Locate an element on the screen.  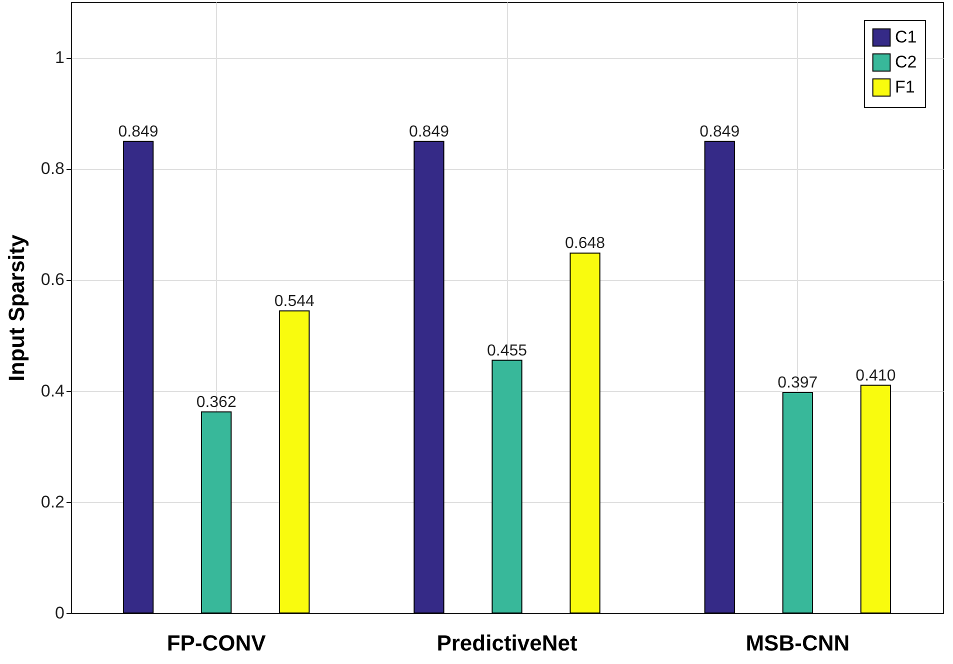
data-label: 0.362 is located at coordinates (216, 402).